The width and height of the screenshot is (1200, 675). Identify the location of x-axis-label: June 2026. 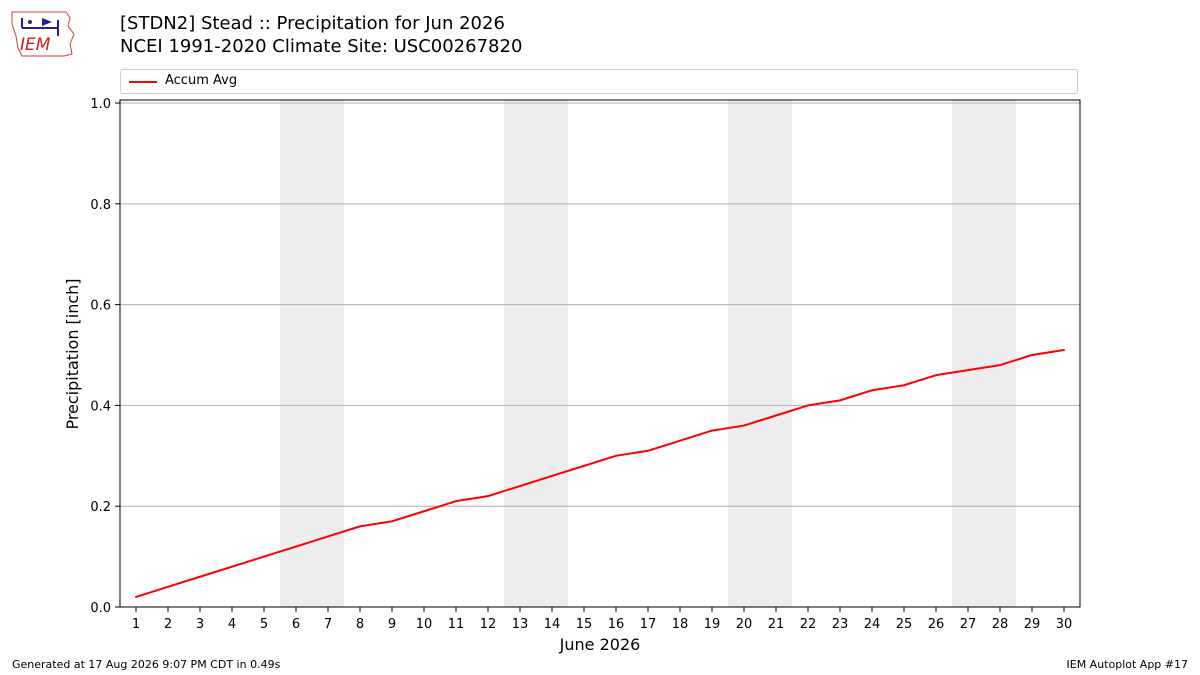
(600, 644).